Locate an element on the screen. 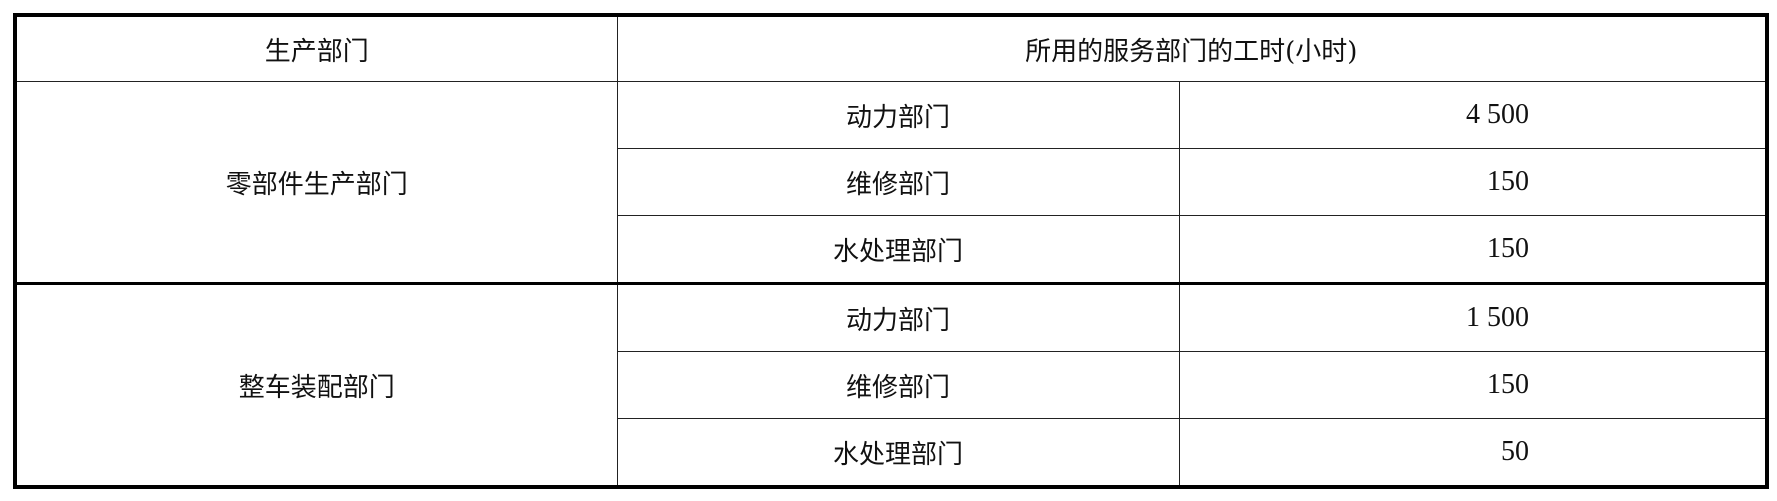 The height and width of the screenshot is (501, 1777). header-row: 生产部门 所用的服务部门的工时(小时) is located at coordinates (891, 48).